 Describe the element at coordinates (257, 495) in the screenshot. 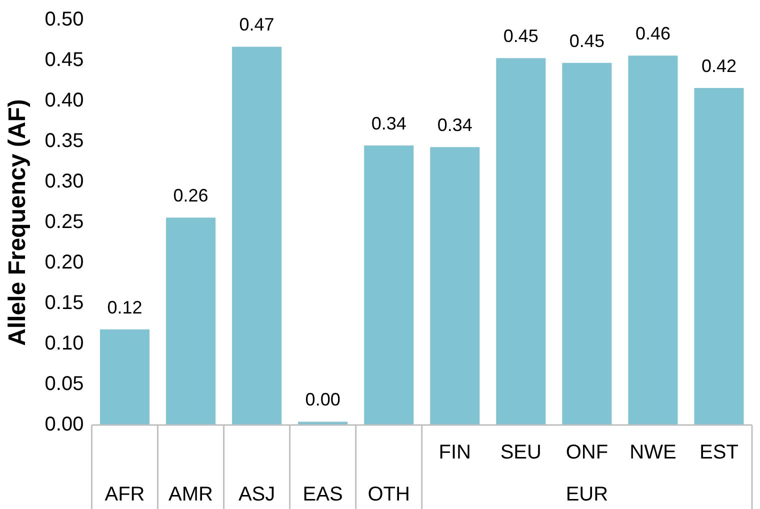

I see `x-tick-label: ASJ` at that location.